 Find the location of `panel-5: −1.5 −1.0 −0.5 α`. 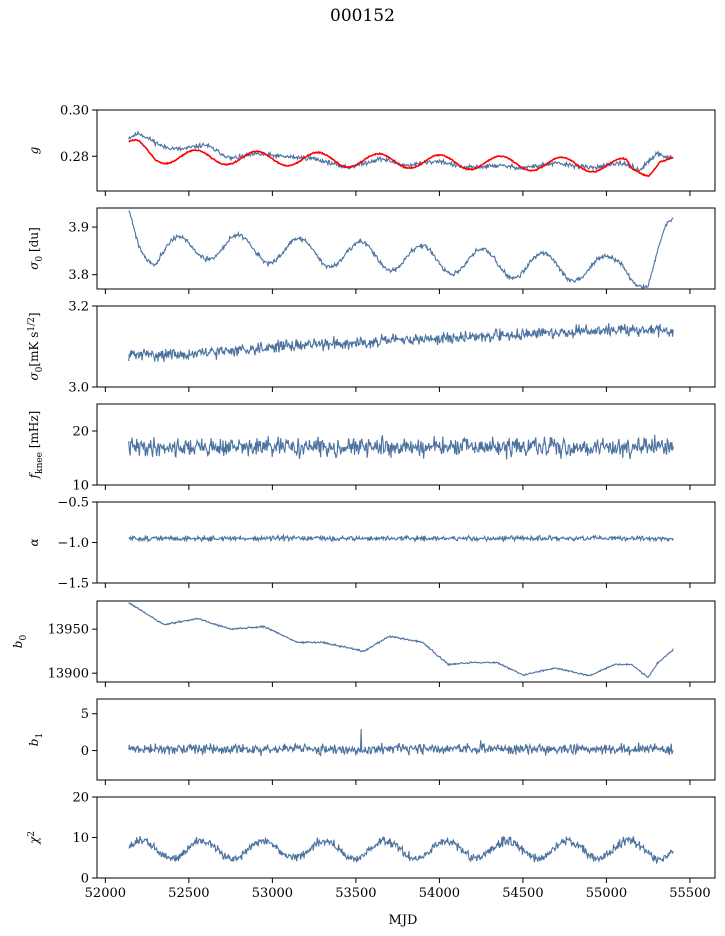

panel-5: −1.5 −1.0 −0.5 α is located at coordinates (371, 544).